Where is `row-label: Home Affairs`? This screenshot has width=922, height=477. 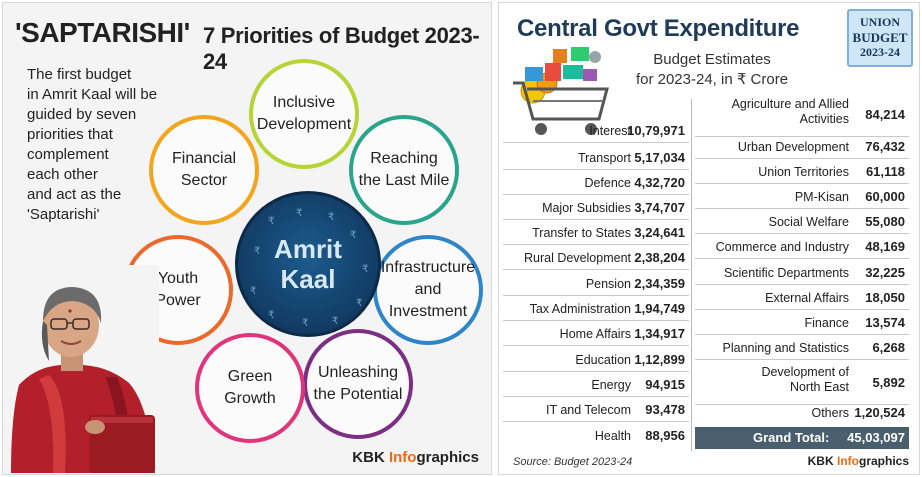
row-label: Home Affairs is located at coordinates (595, 334).